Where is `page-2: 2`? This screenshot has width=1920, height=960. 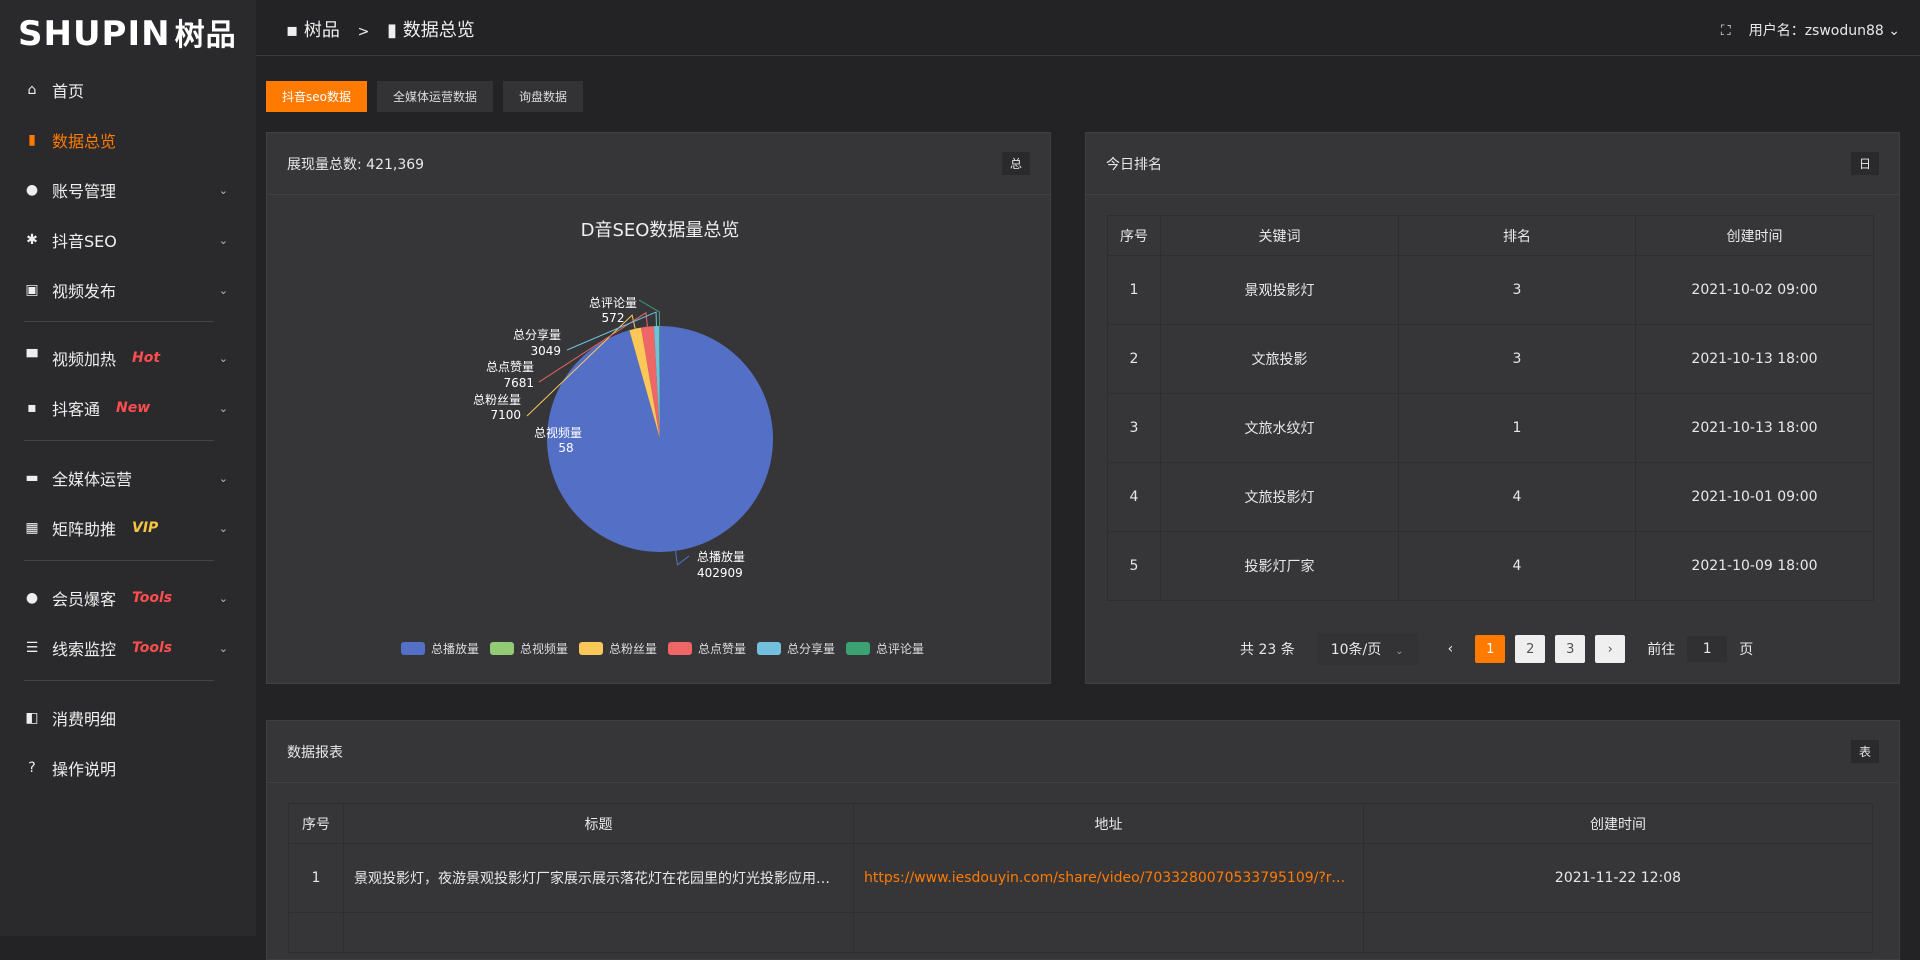
page-2: 2 is located at coordinates (1530, 649).